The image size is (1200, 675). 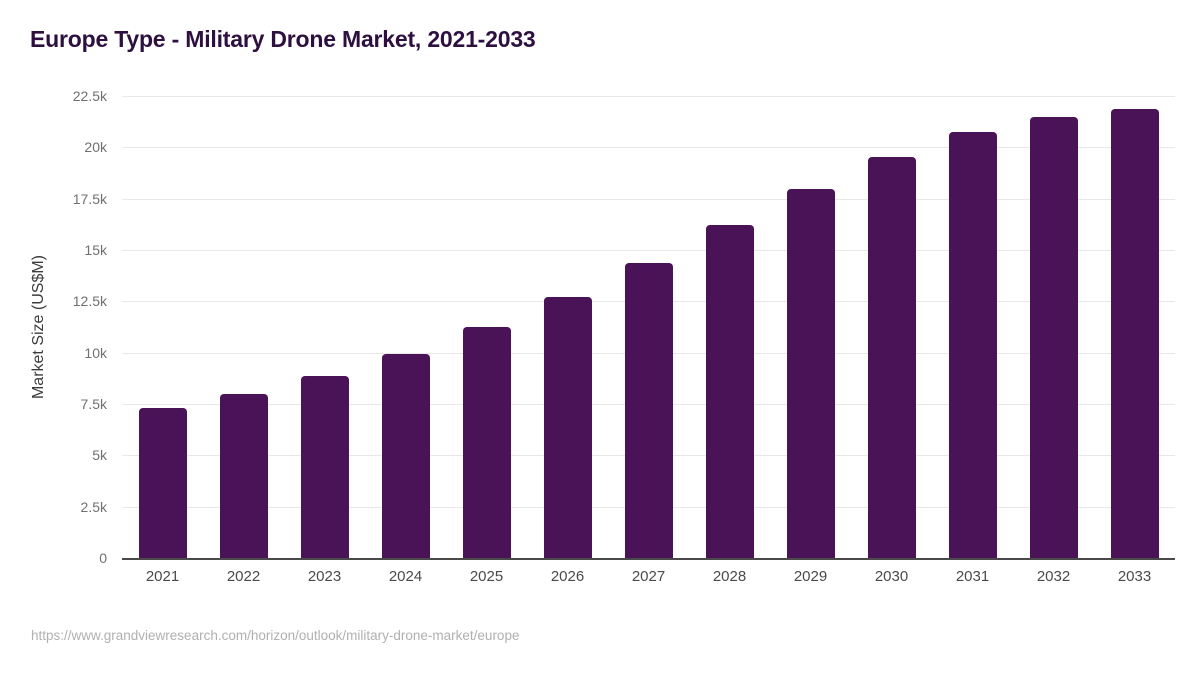 I want to click on x-tick-label: 2022, so click(x=243, y=576).